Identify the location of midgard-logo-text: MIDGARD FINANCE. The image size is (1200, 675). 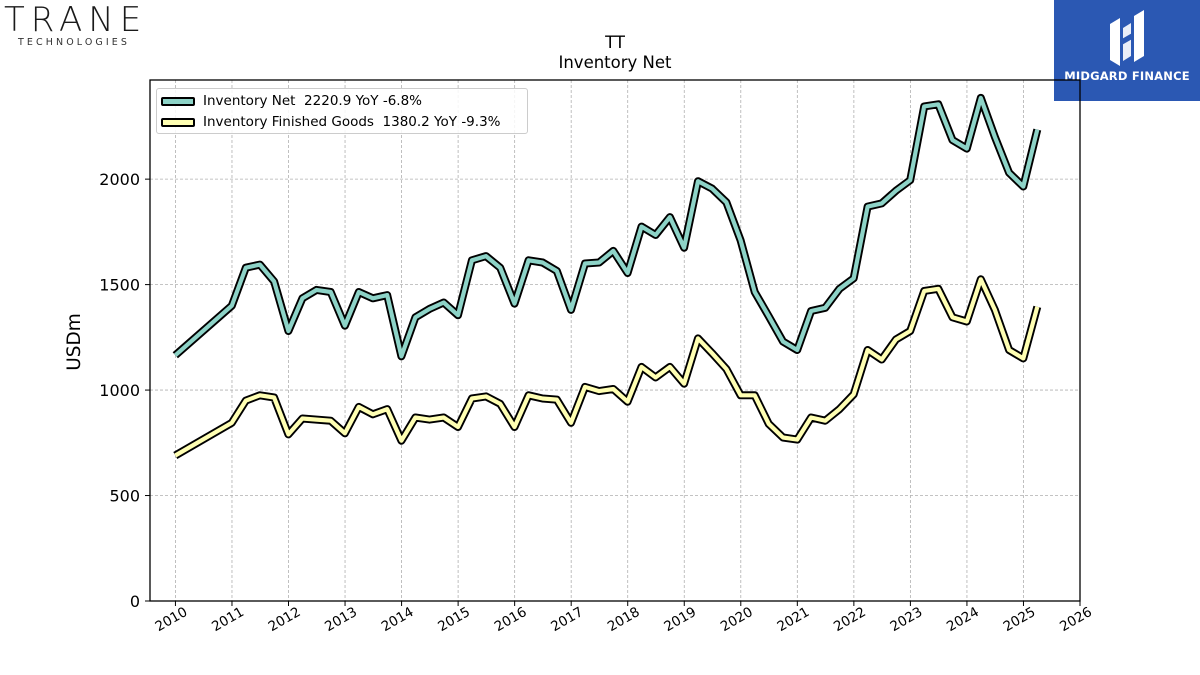
(1127, 76).